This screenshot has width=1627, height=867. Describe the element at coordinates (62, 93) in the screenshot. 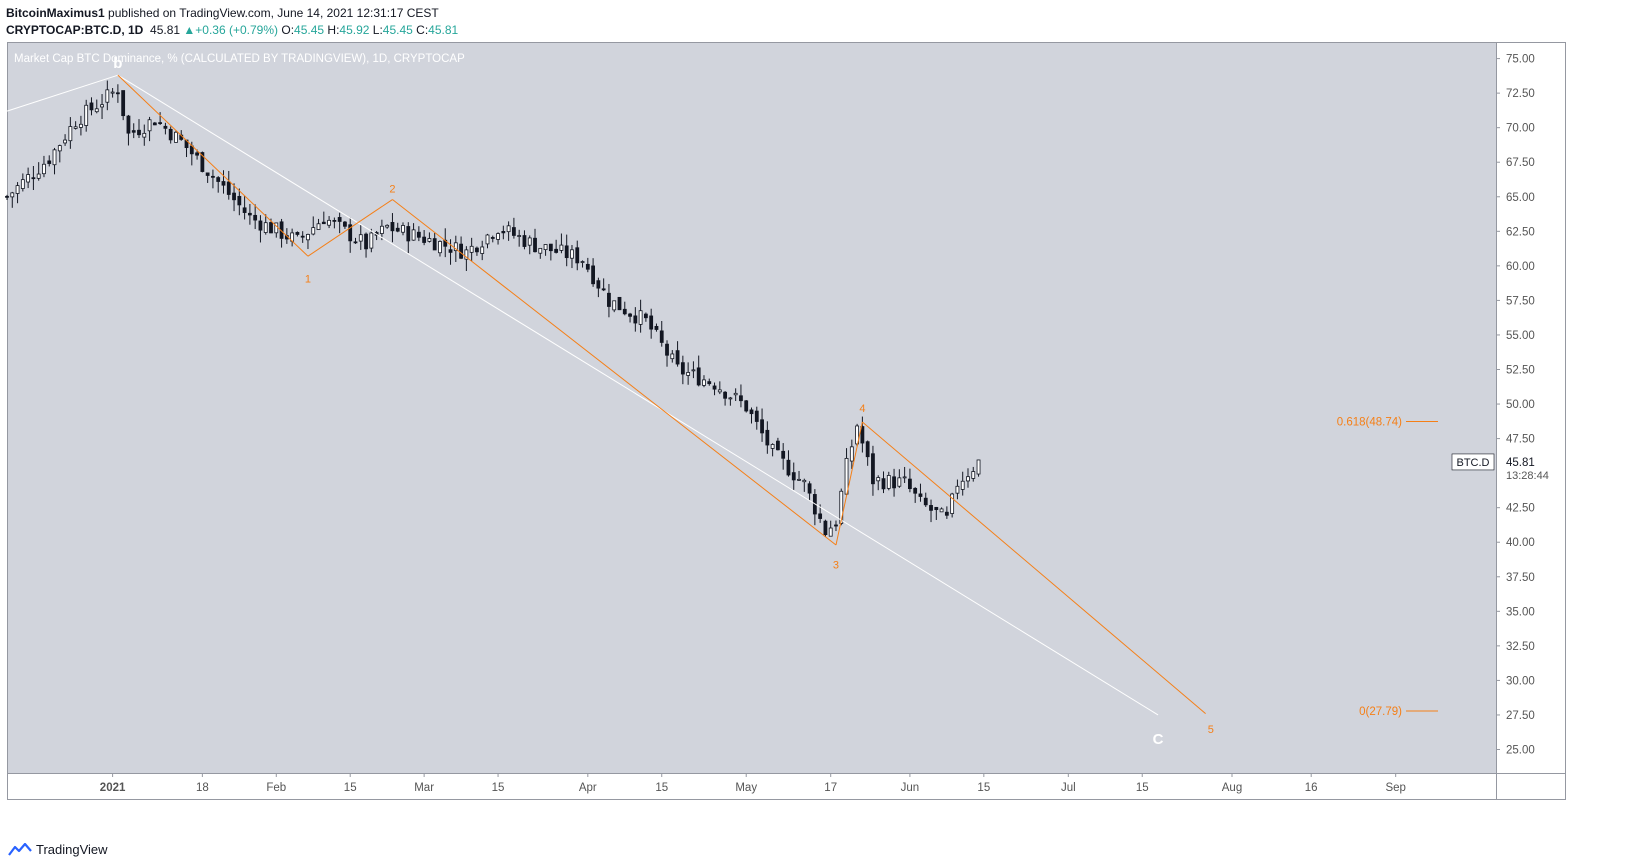

I see `white-trend-line` at that location.